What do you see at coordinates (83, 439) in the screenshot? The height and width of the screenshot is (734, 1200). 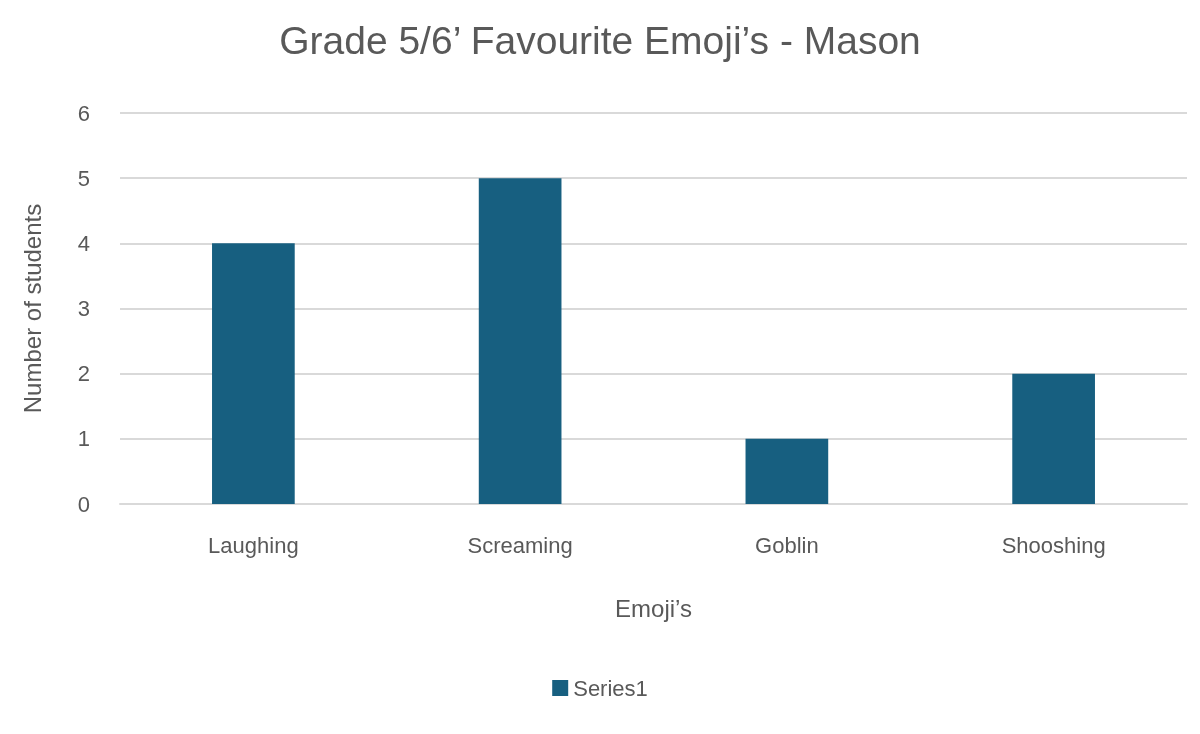 I see `y-tick-label: 1` at bounding box center [83, 439].